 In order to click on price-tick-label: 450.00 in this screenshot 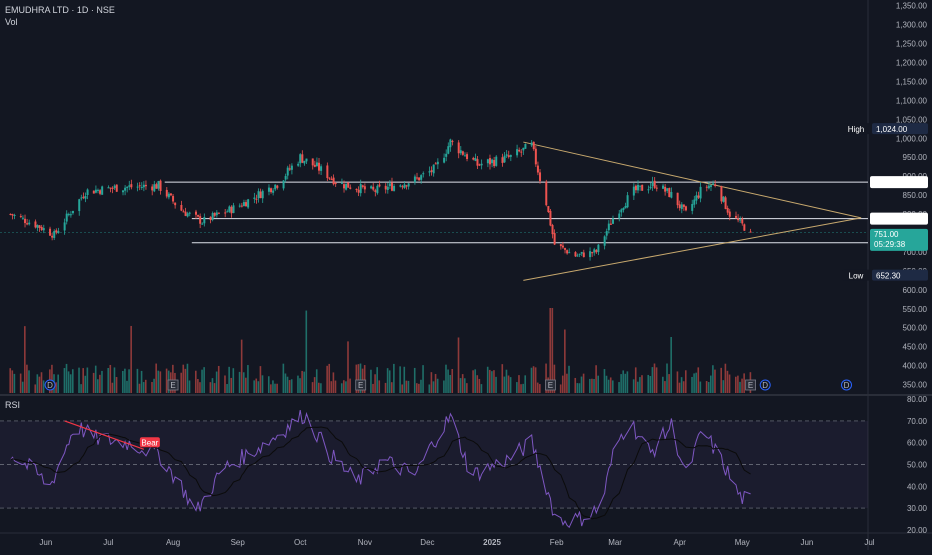, I will do `click(915, 347)`.